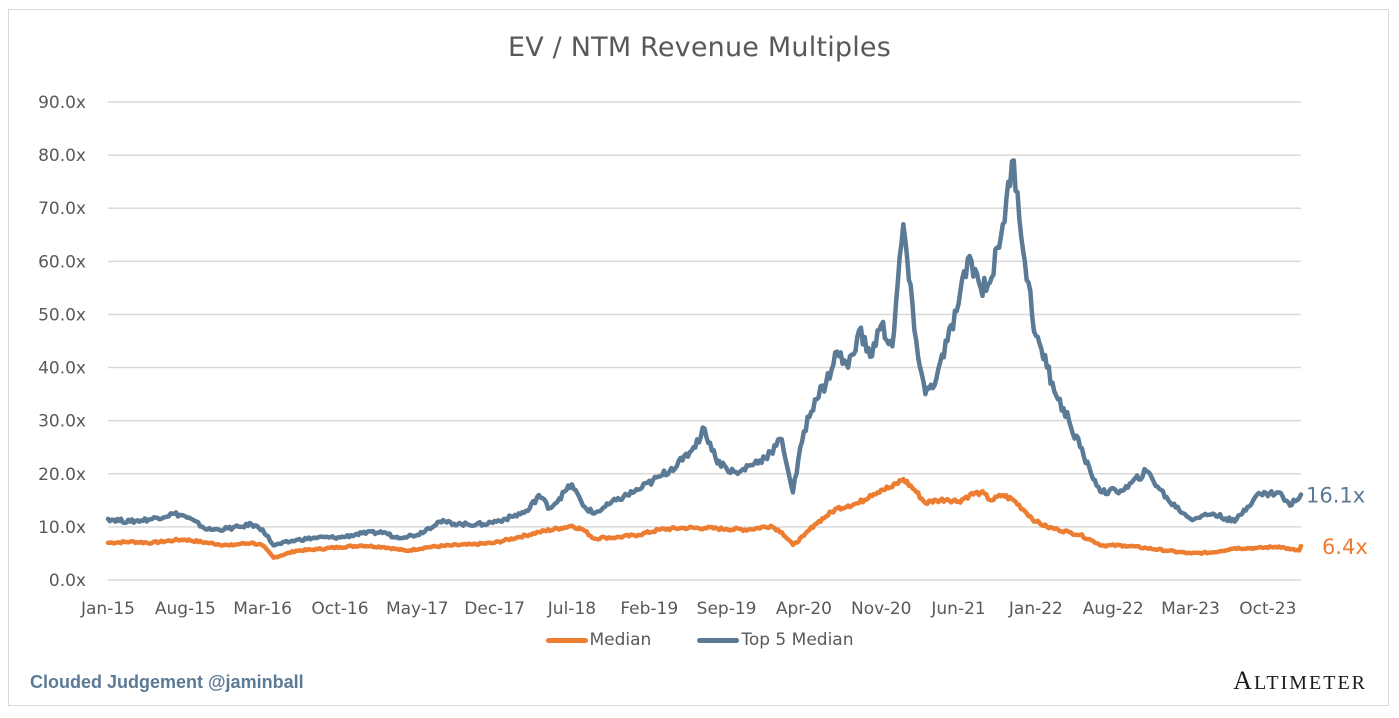 Image resolution: width=1399 pixels, height=718 pixels. I want to click on x-tick-label: Feb-19, so click(649, 609).